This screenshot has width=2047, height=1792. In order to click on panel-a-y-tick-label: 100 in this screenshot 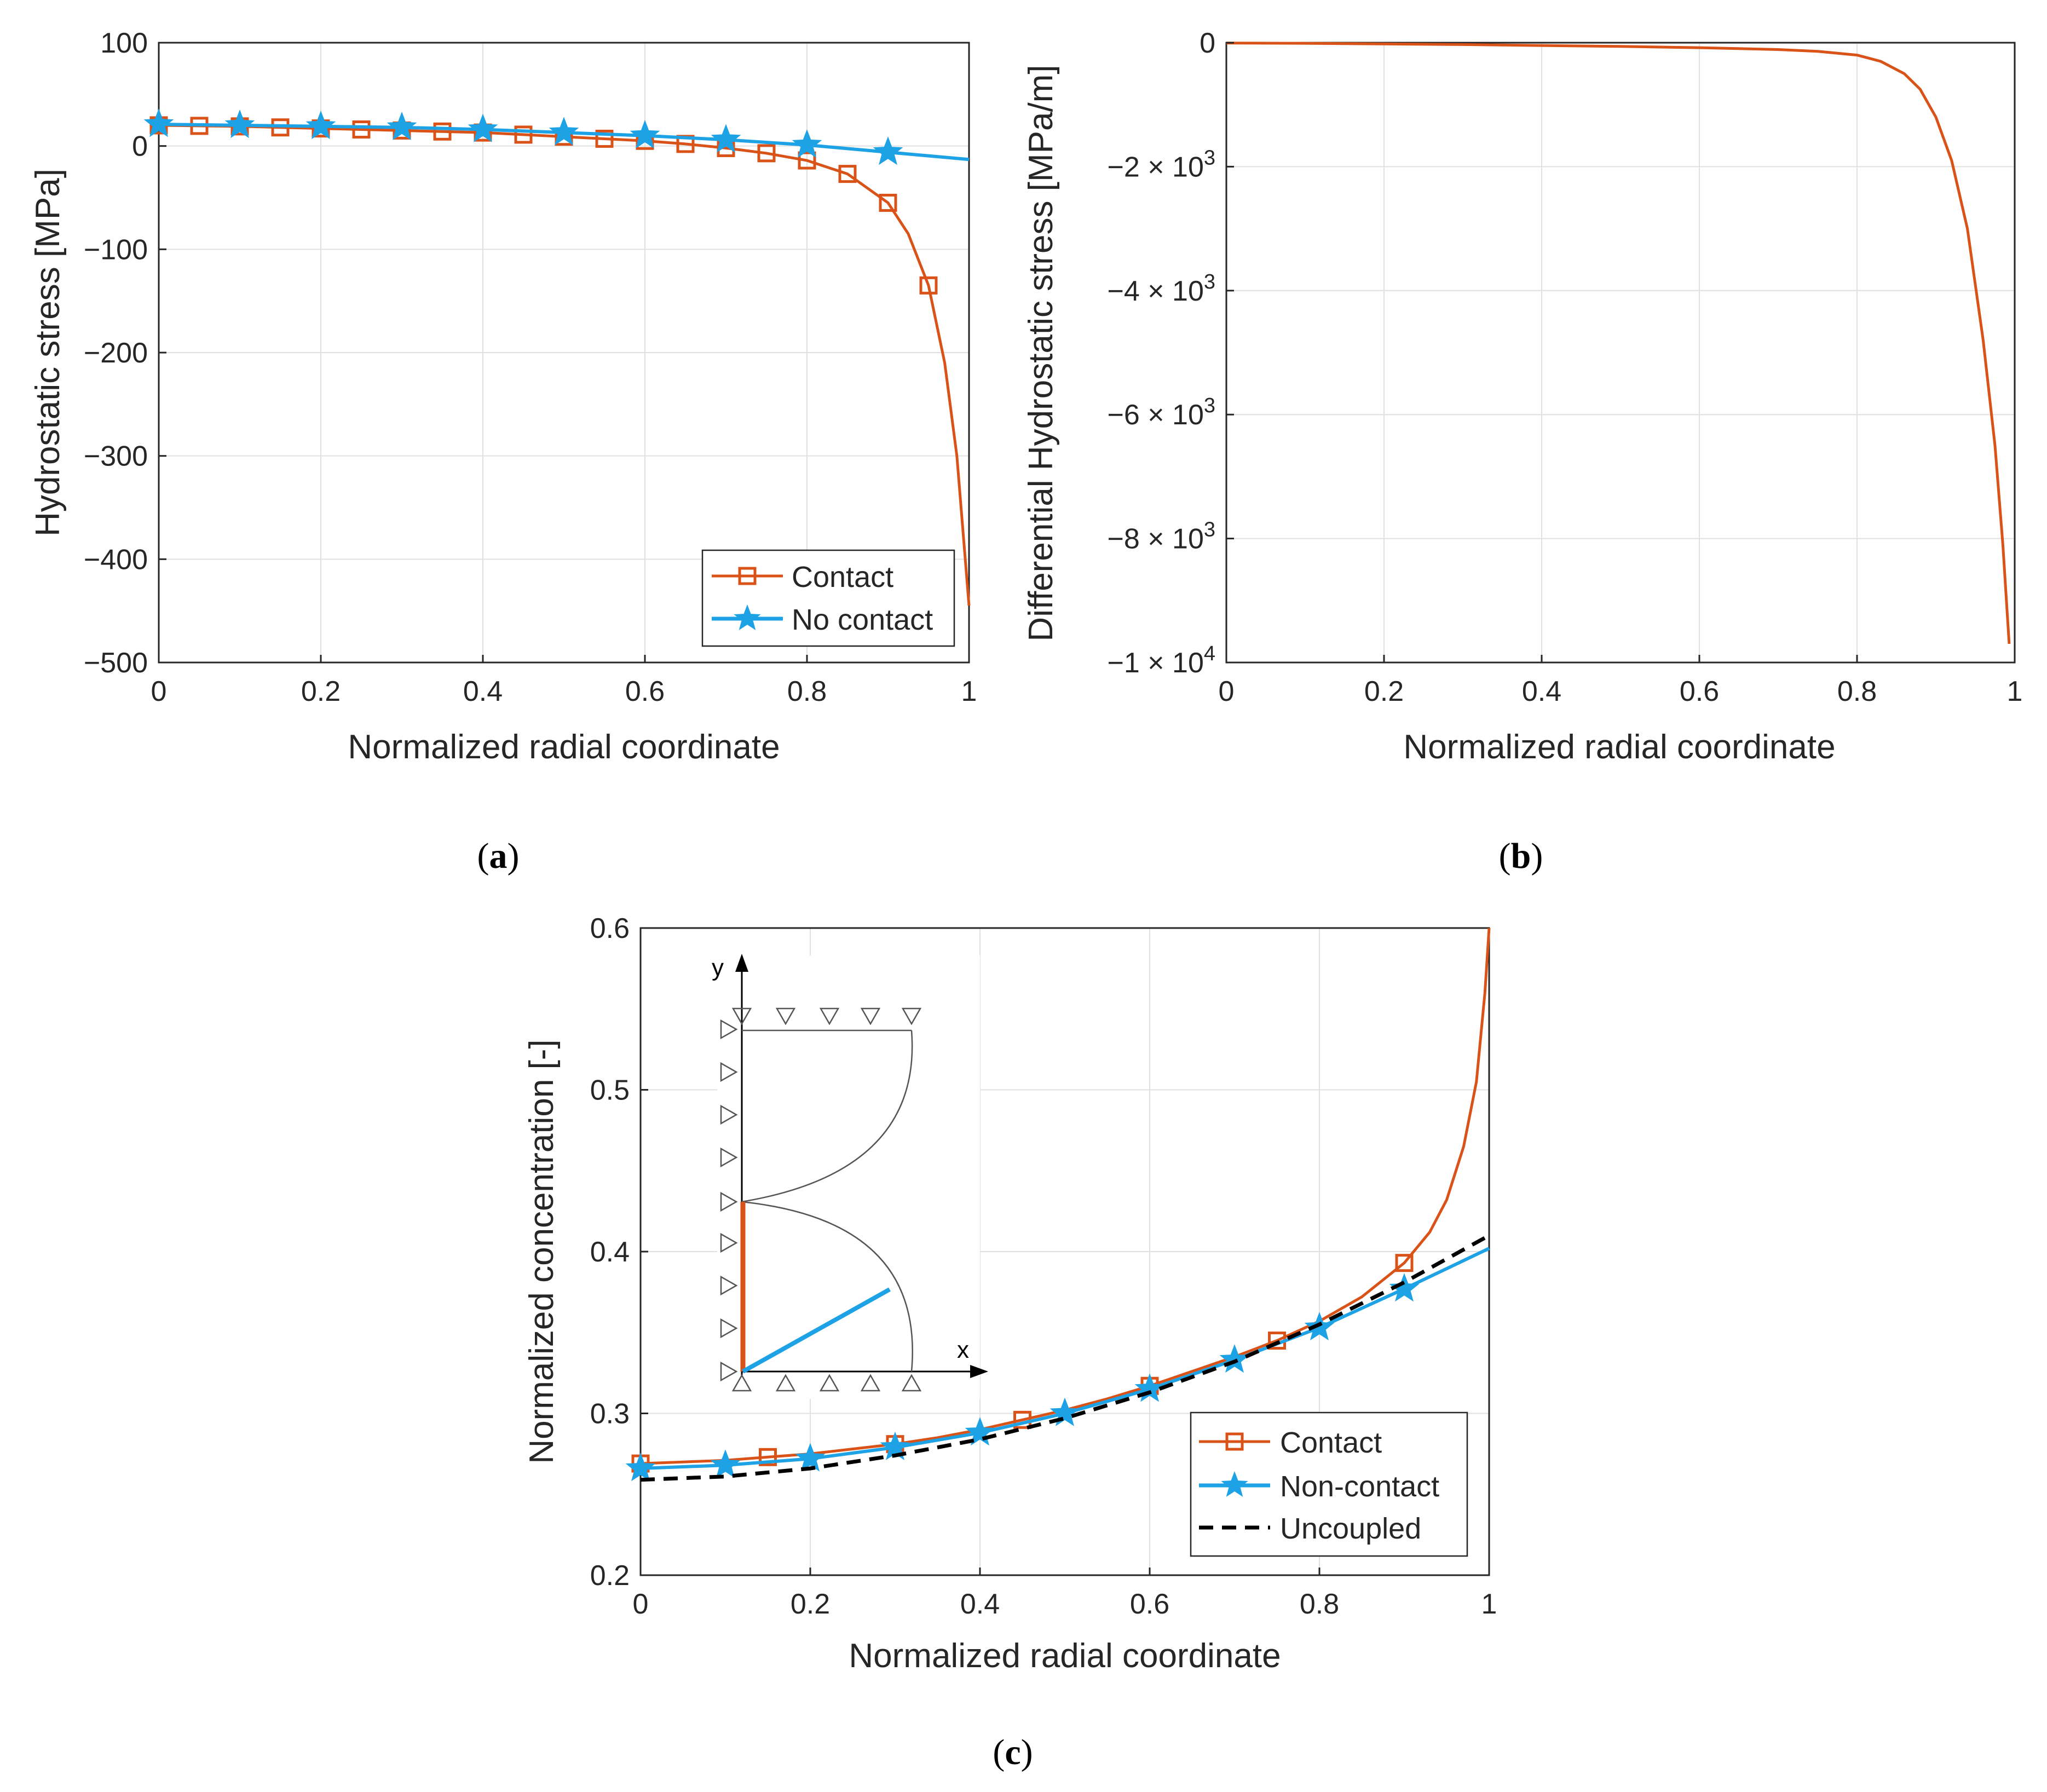, I will do `click(124, 43)`.